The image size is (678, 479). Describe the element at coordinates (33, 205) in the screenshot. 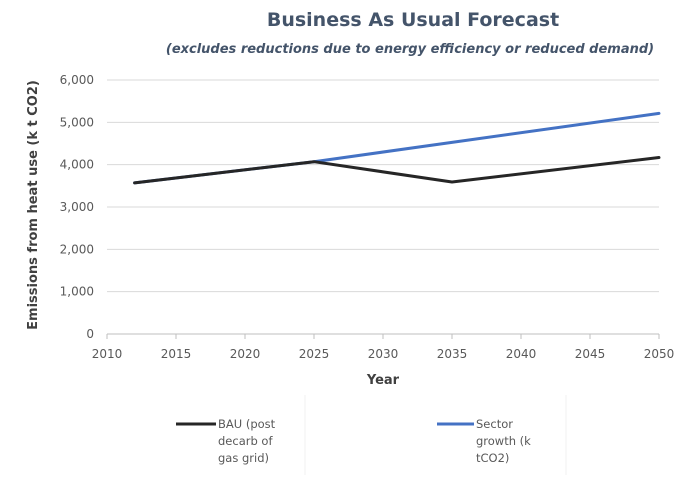

I see `y-axis-title: Emissions from heat use (k t CO2)` at that location.